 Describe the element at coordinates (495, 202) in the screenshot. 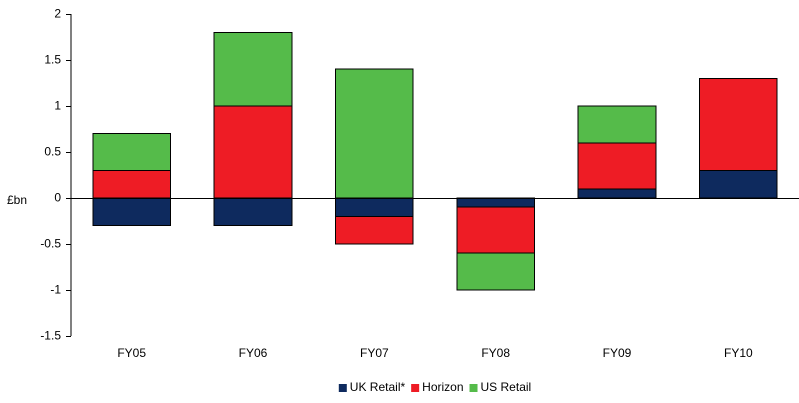

I see `bar-fy08-uk-retail` at that location.